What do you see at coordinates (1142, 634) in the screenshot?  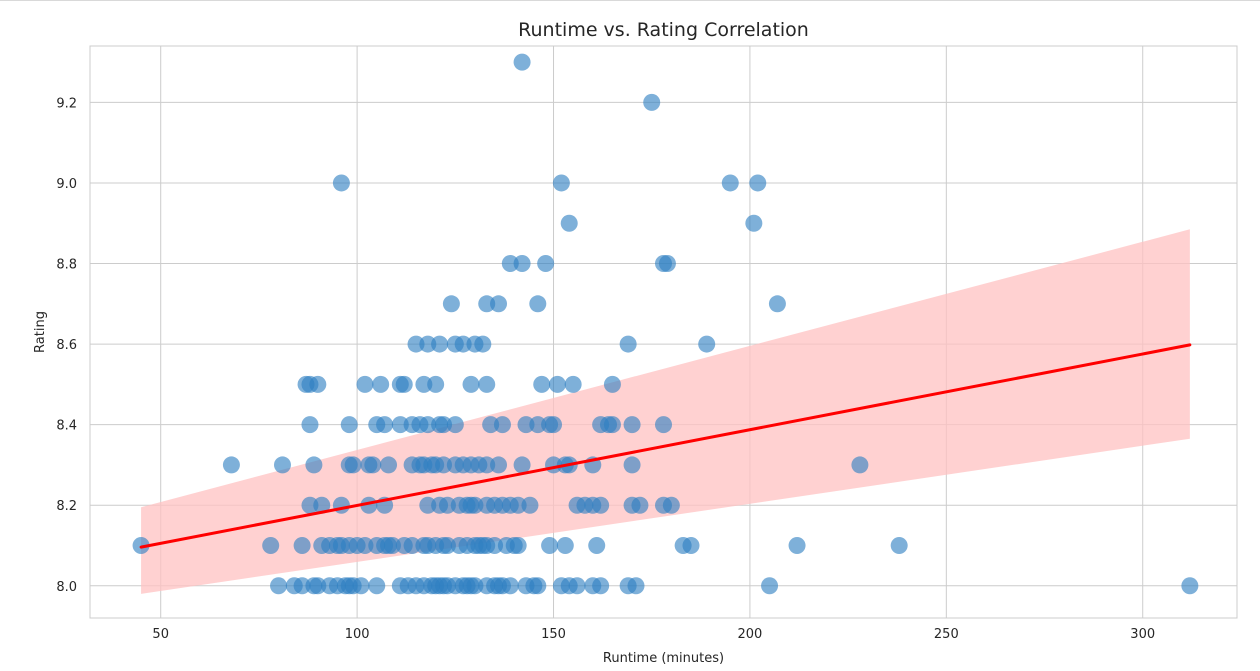 I see `x-tick-label: 300` at bounding box center [1142, 634].